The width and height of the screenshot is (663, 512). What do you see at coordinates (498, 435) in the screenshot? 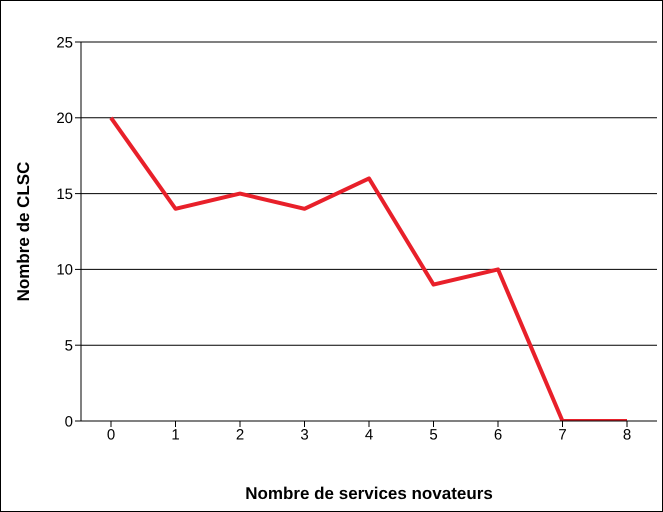
I see `x-tick-label: 6` at bounding box center [498, 435].